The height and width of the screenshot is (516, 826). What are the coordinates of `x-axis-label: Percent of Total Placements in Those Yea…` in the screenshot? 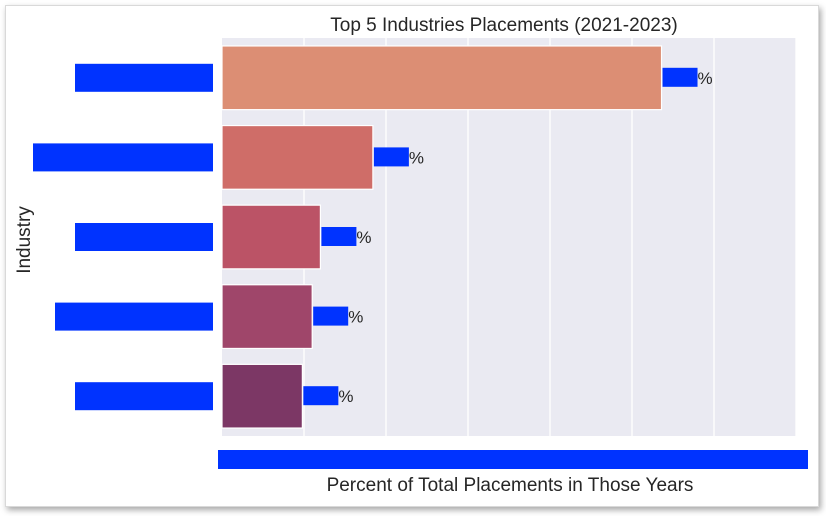 It's located at (510, 485).